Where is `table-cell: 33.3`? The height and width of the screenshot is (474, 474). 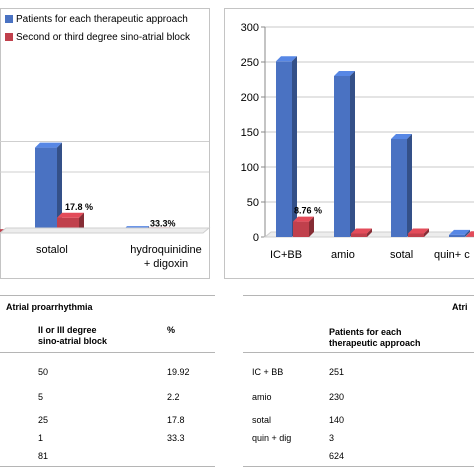
table-cell: 33.3 is located at coordinates (176, 438).